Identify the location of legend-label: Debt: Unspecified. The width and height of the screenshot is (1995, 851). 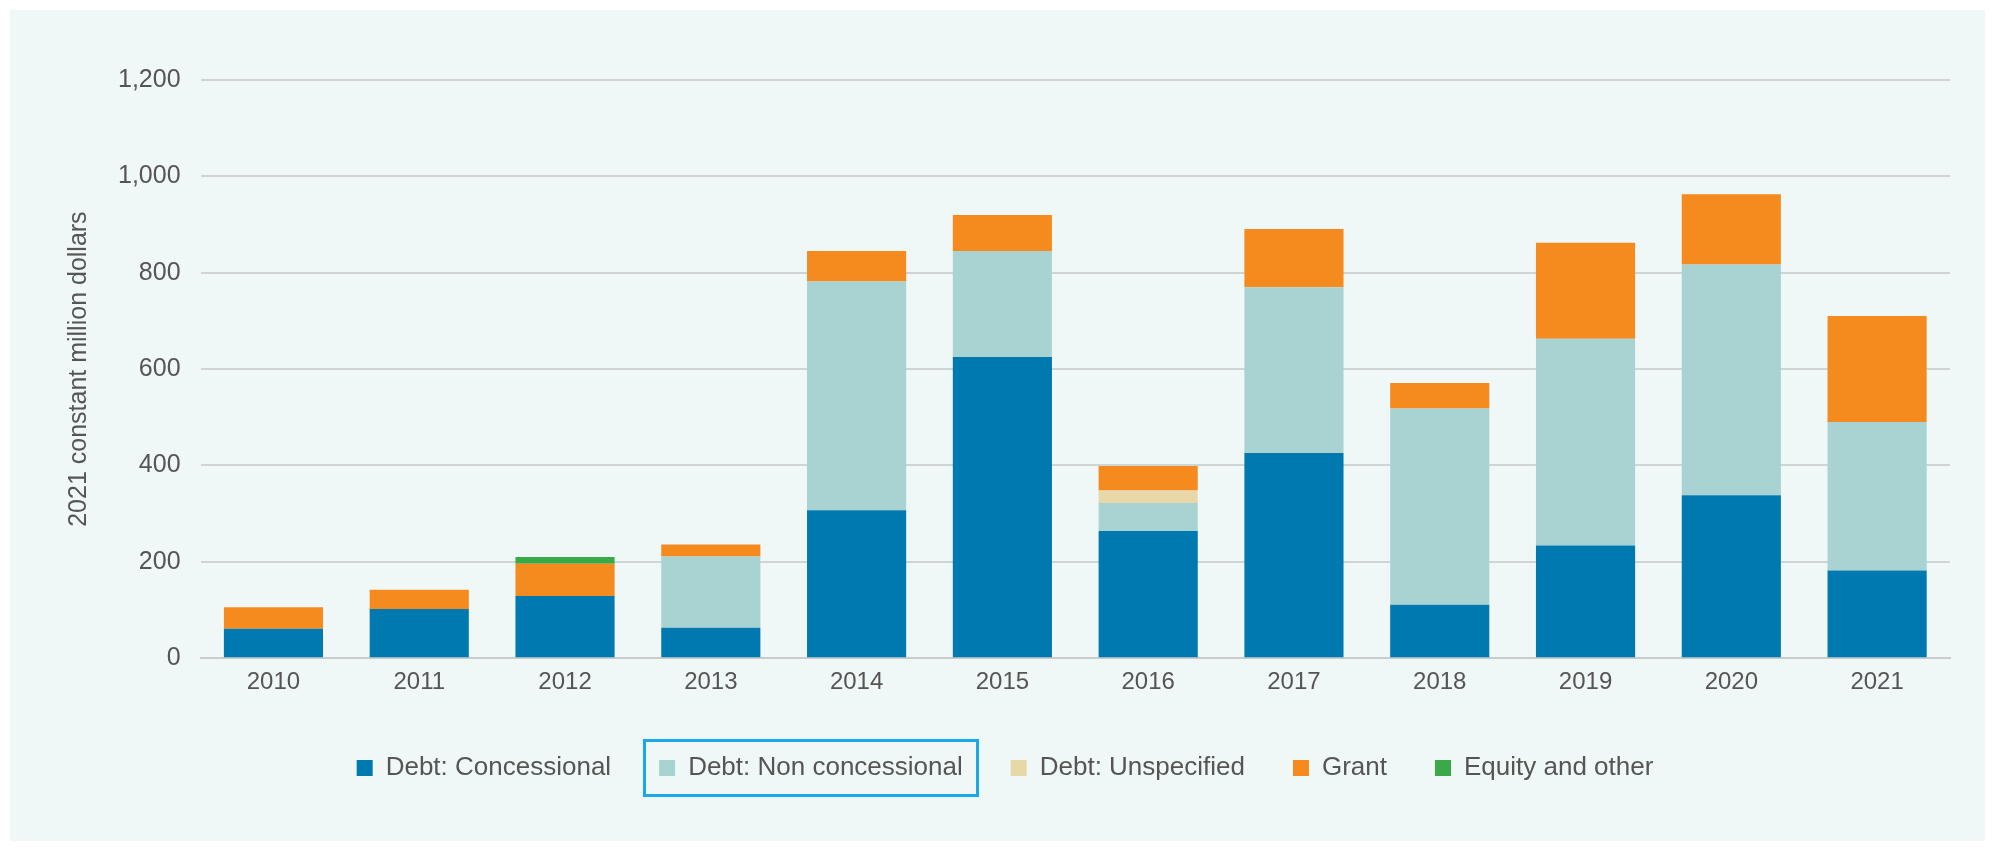
(1142, 766).